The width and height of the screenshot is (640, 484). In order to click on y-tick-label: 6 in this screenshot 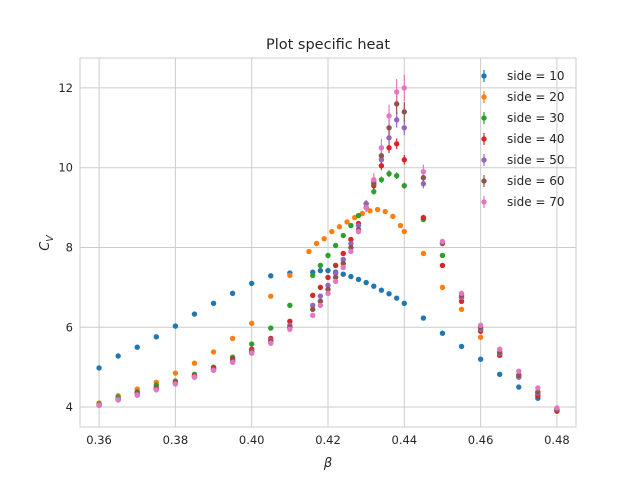, I will do `click(69, 327)`.